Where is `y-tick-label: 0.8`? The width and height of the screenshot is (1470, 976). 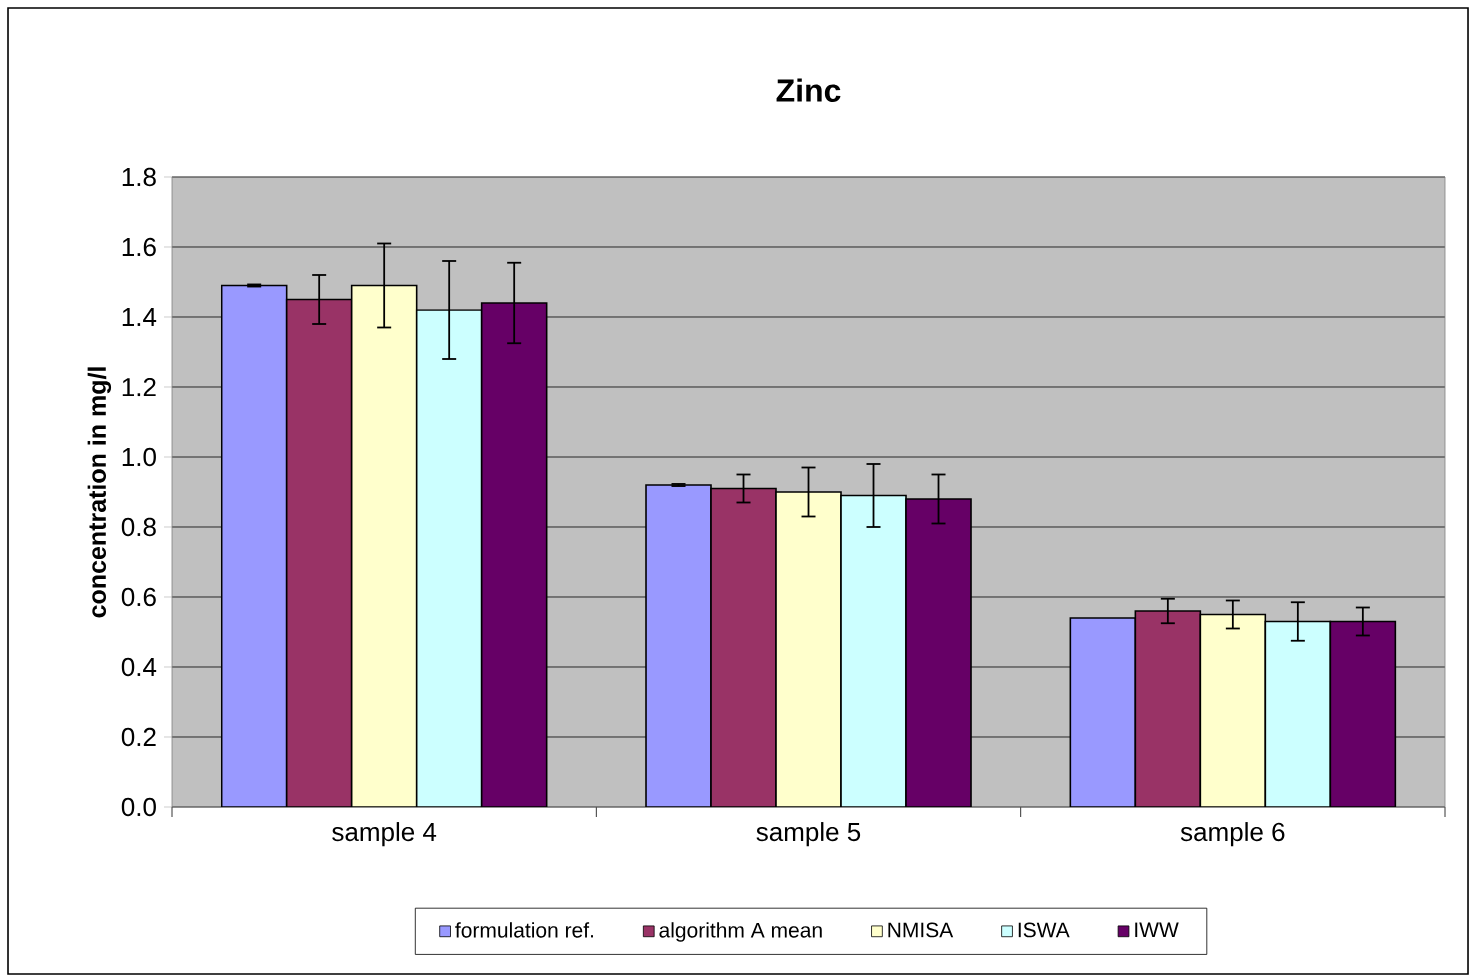
y-tick-label: 0.8 is located at coordinates (138, 527).